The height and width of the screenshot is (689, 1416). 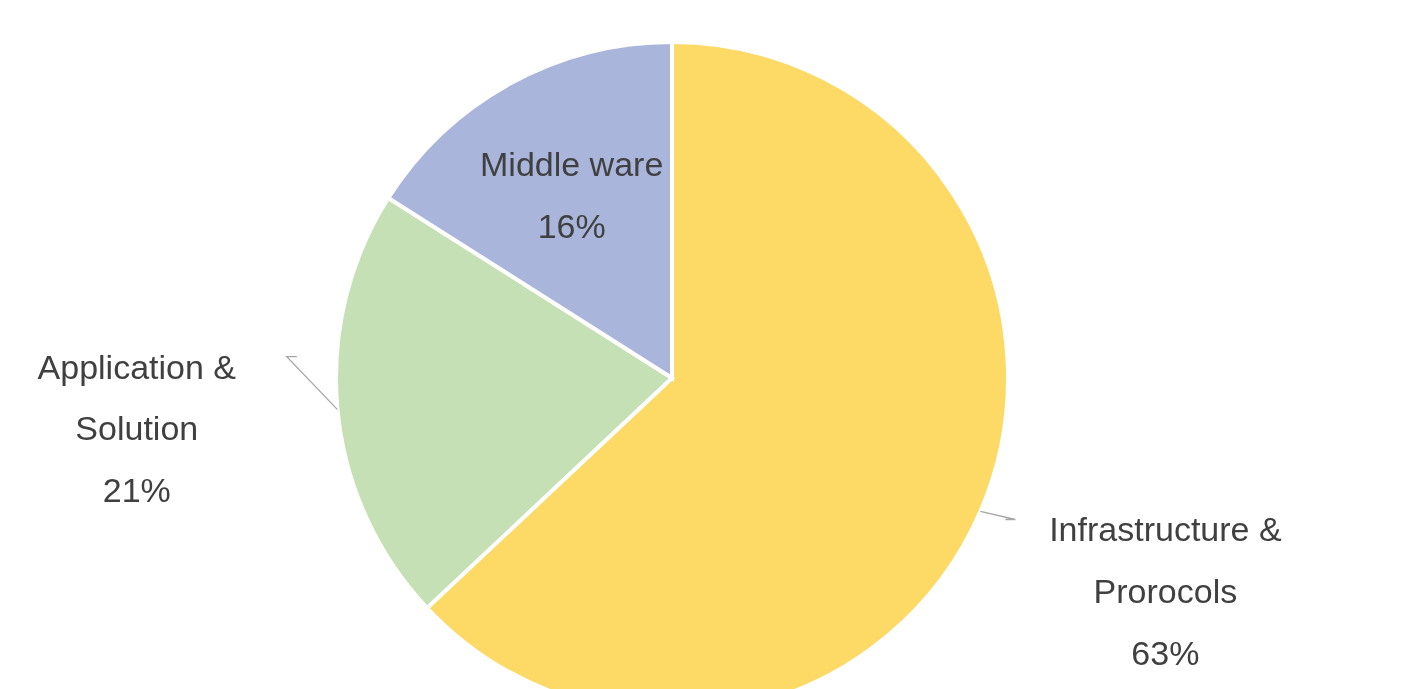 What do you see at coordinates (1165, 560) in the screenshot?
I see `slice-label: Infrastructure & Prorocols` at bounding box center [1165, 560].